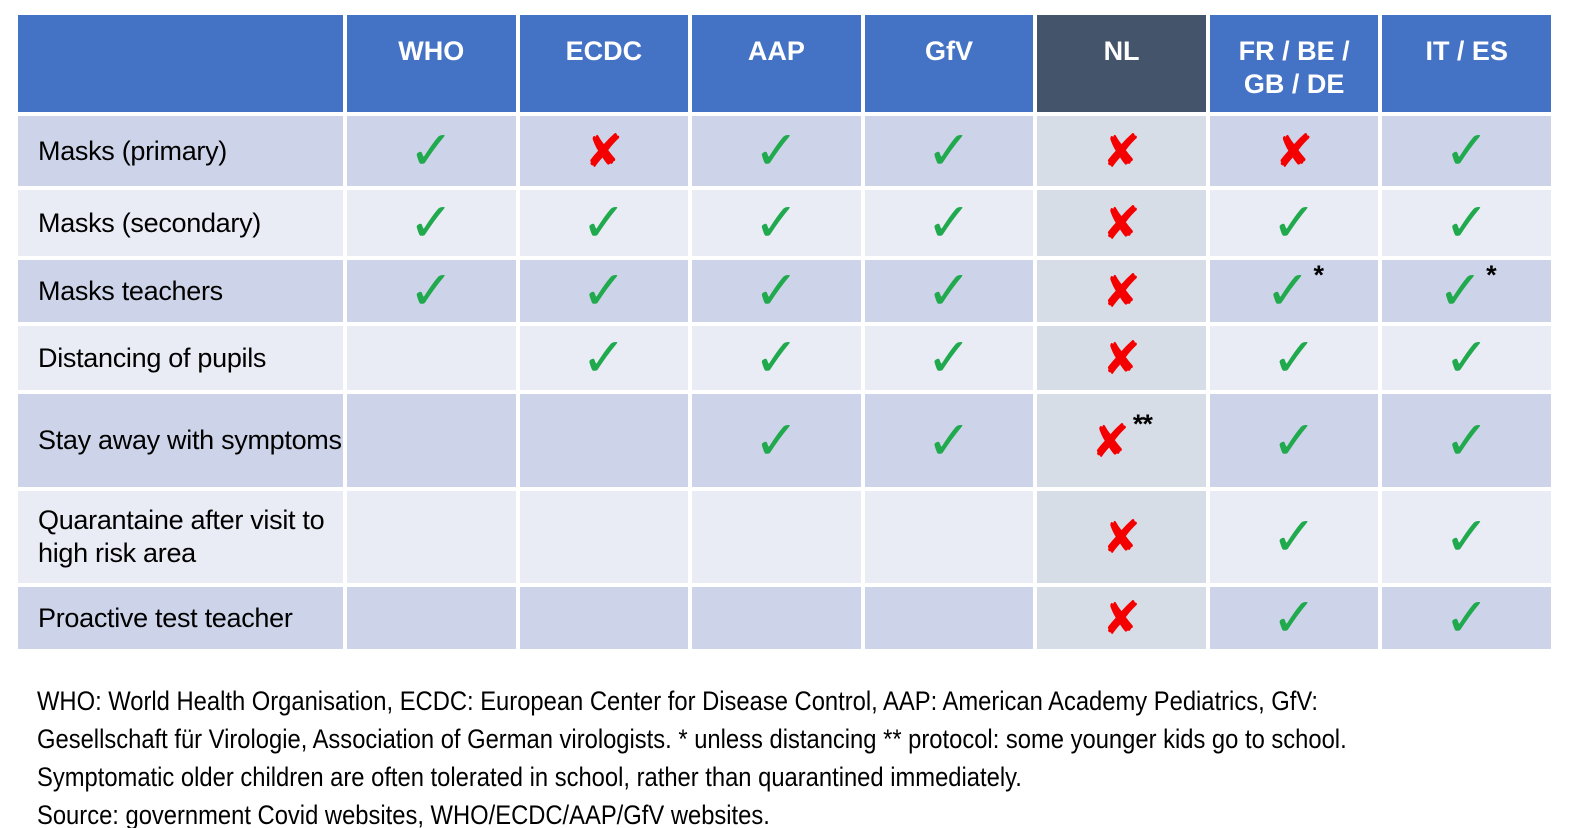  I want to click on row-label-text: Distancing of pupils, so click(152, 357).